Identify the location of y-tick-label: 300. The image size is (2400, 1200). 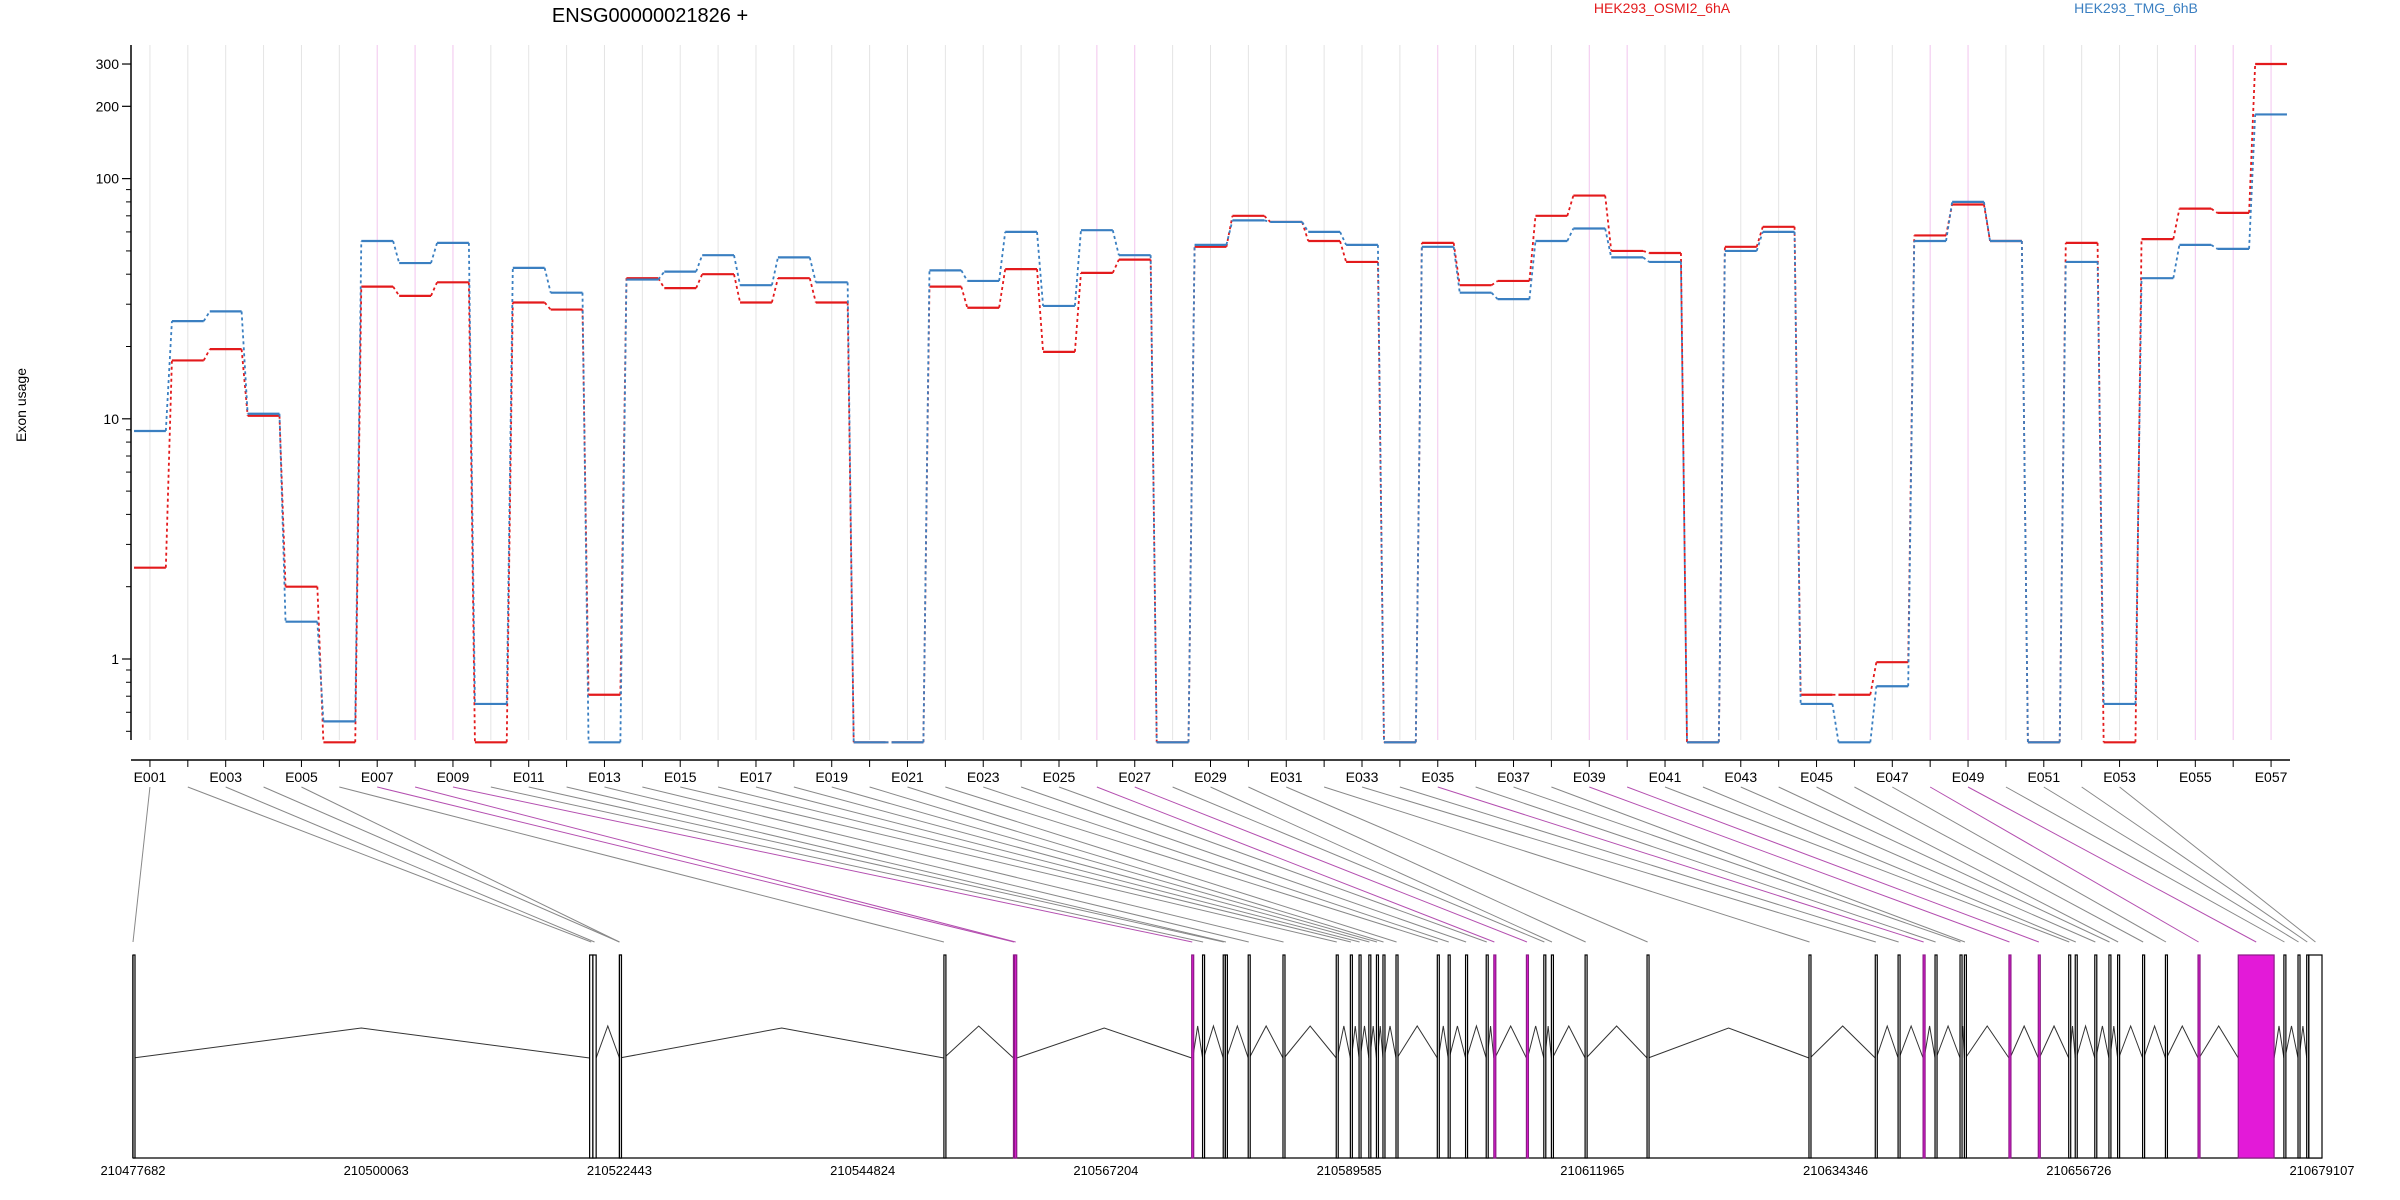
(108, 64).